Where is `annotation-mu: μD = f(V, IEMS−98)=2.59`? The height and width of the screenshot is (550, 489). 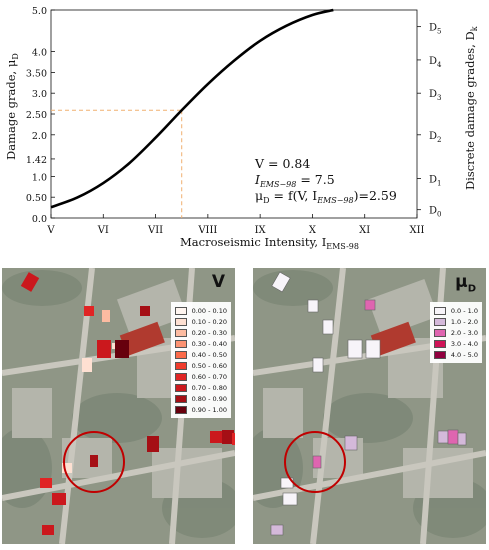
annotation-mu: μD = f(V, IEMS−98)=2.59 is located at coordinates (326, 196).